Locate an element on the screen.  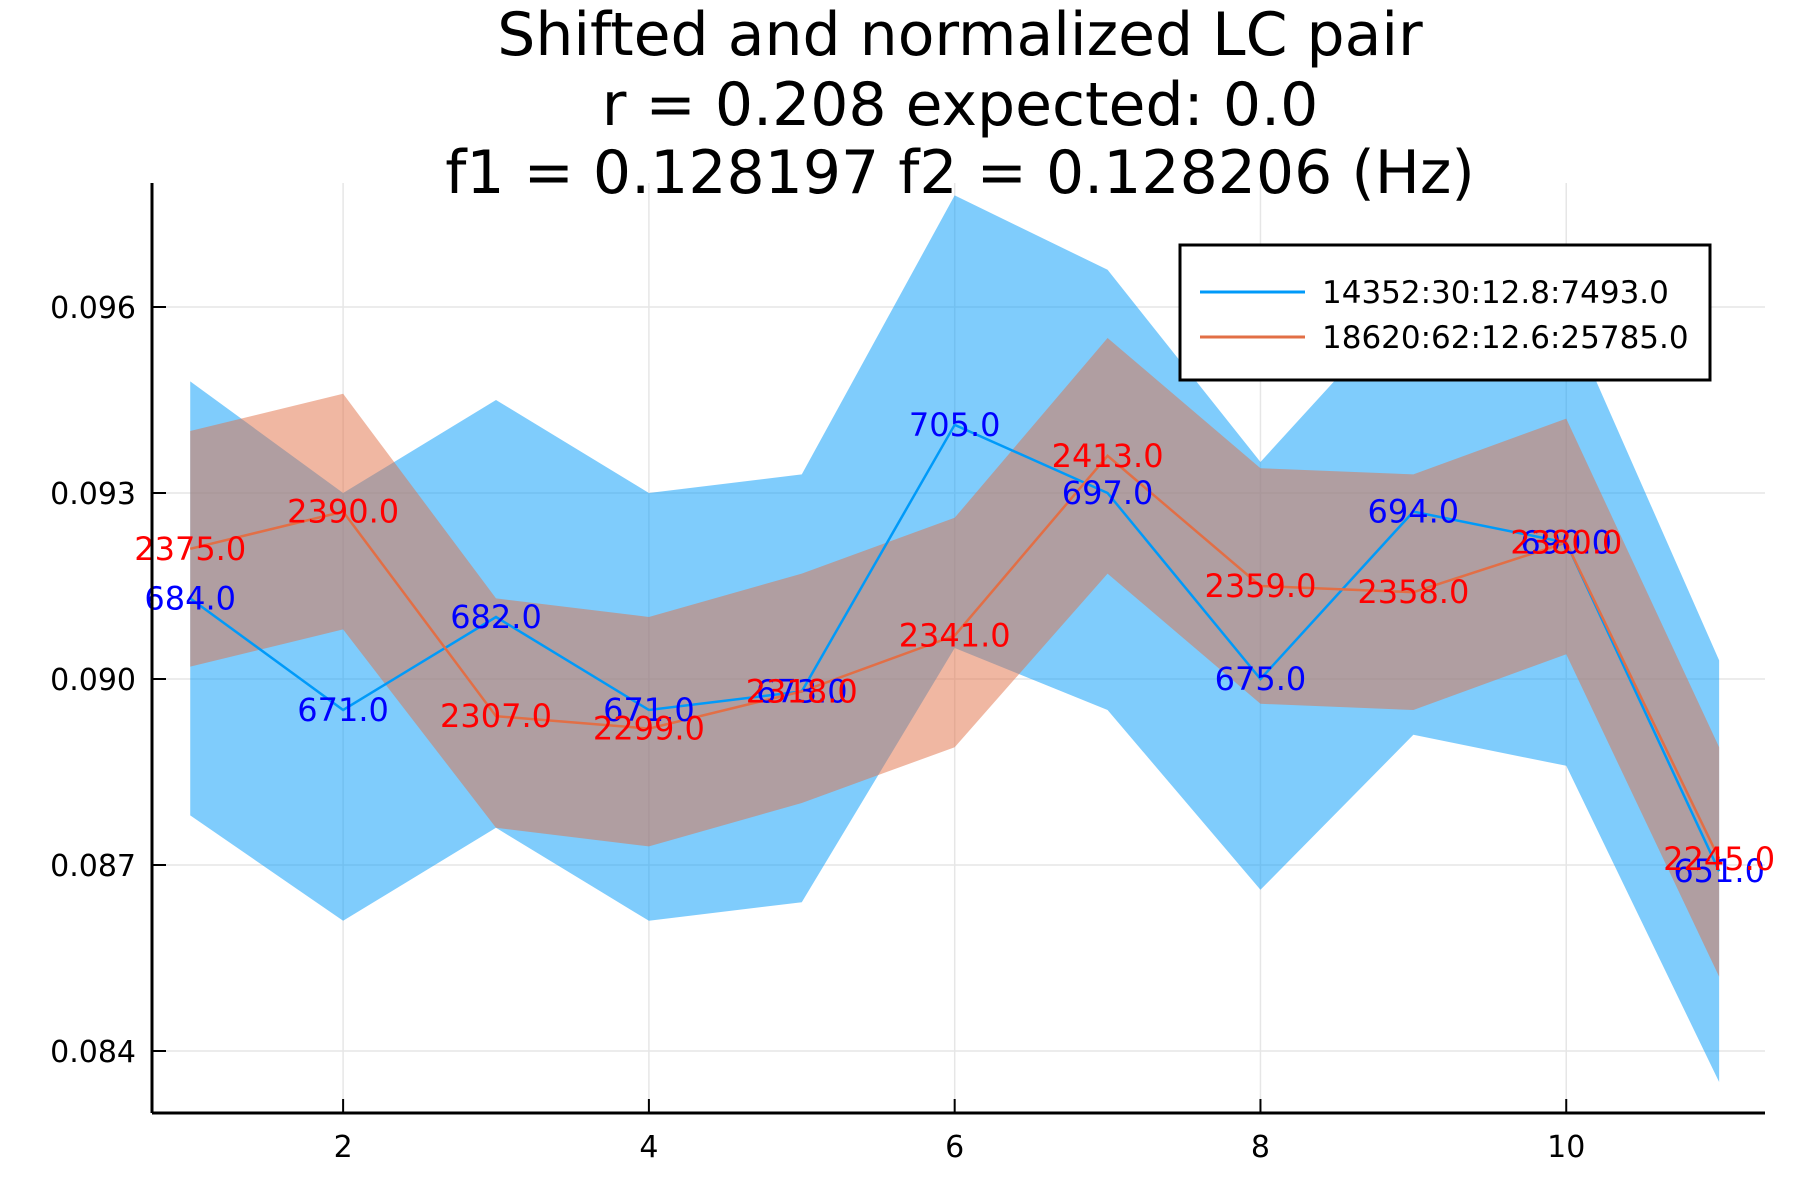
data-label-series-2-point-5: 2318.0 is located at coordinates (802, 691).